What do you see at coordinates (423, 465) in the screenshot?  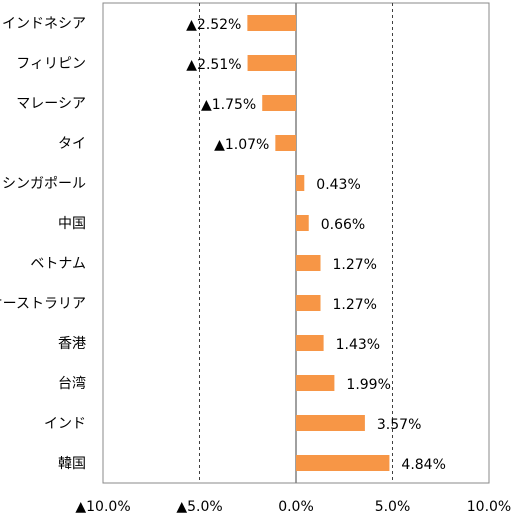 I see `data-label: 4.84%` at bounding box center [423, 465].